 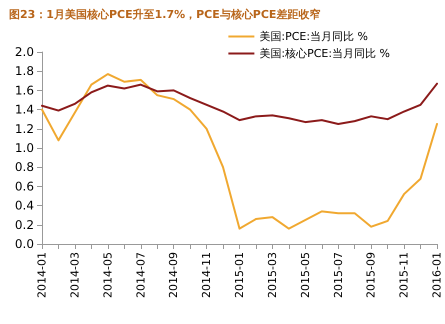 I want to click on x-tick-label: 2014-09, so click(x=173, y=275).